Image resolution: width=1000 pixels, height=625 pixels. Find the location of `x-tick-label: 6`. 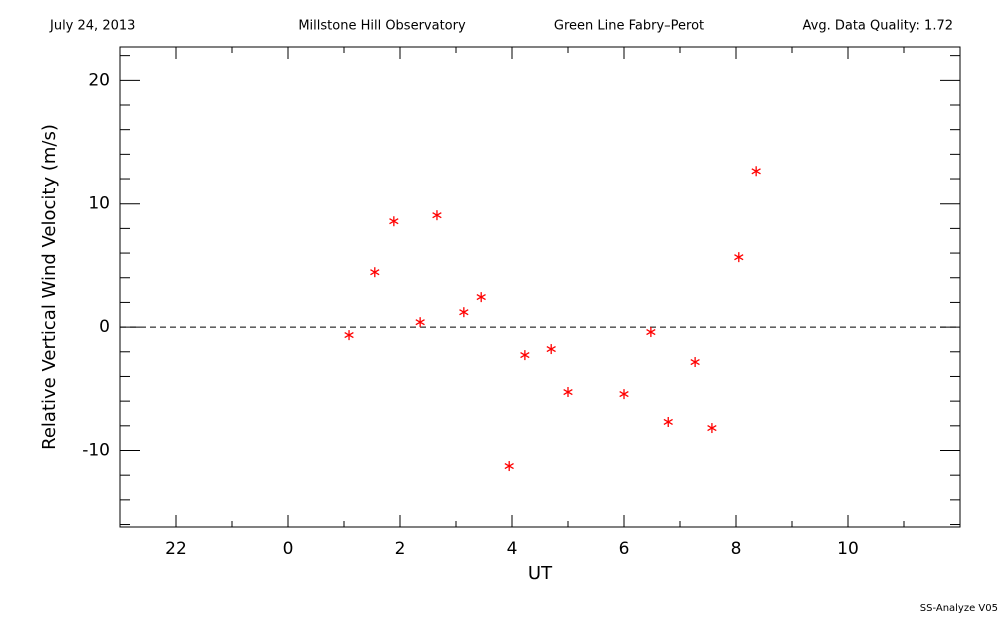

x-tick-label: 6 is located at coordinates (624, 549).